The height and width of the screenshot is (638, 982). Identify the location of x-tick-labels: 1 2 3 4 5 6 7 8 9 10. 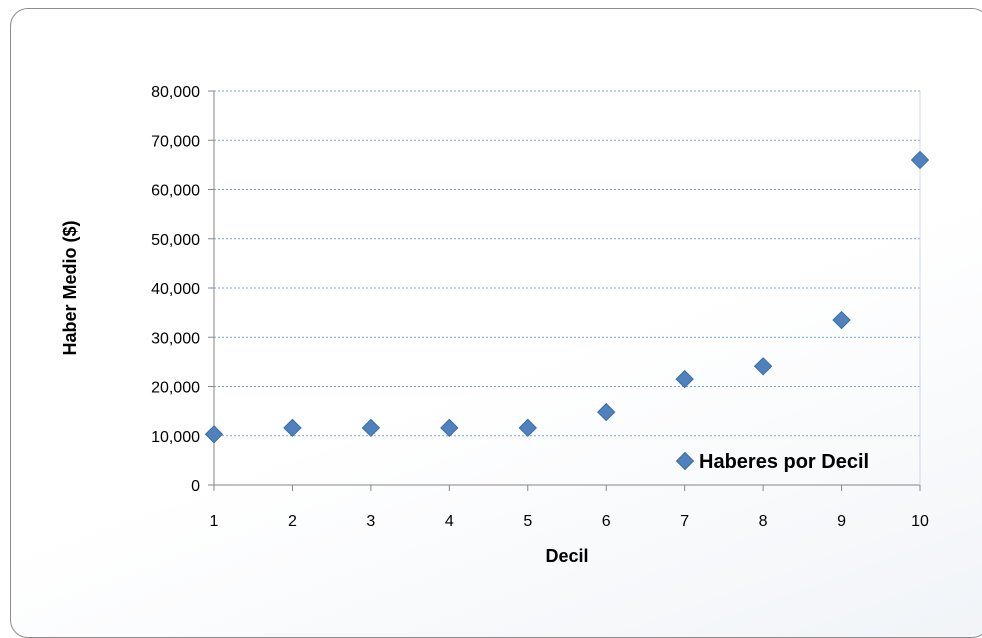
(569, 521).